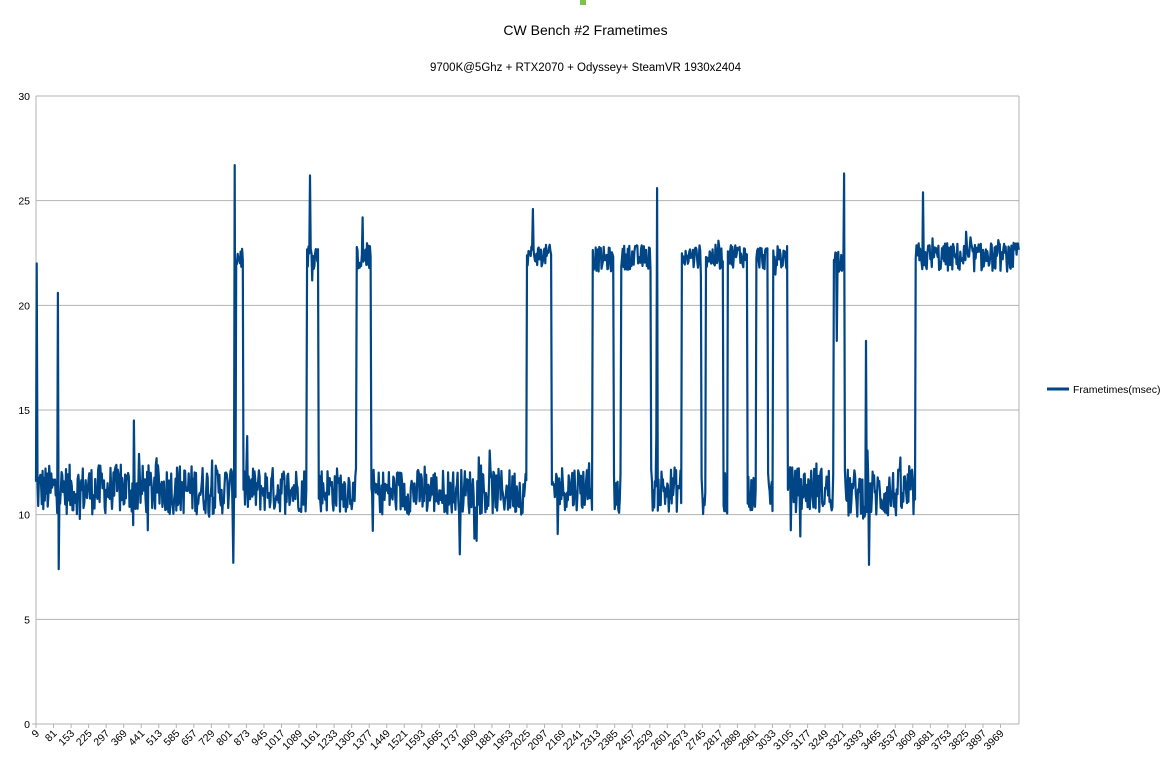  Describe the element at coordinates (1117, 390) in the screenshot. I see `legend-label: Frametimes(msec)` at that location.